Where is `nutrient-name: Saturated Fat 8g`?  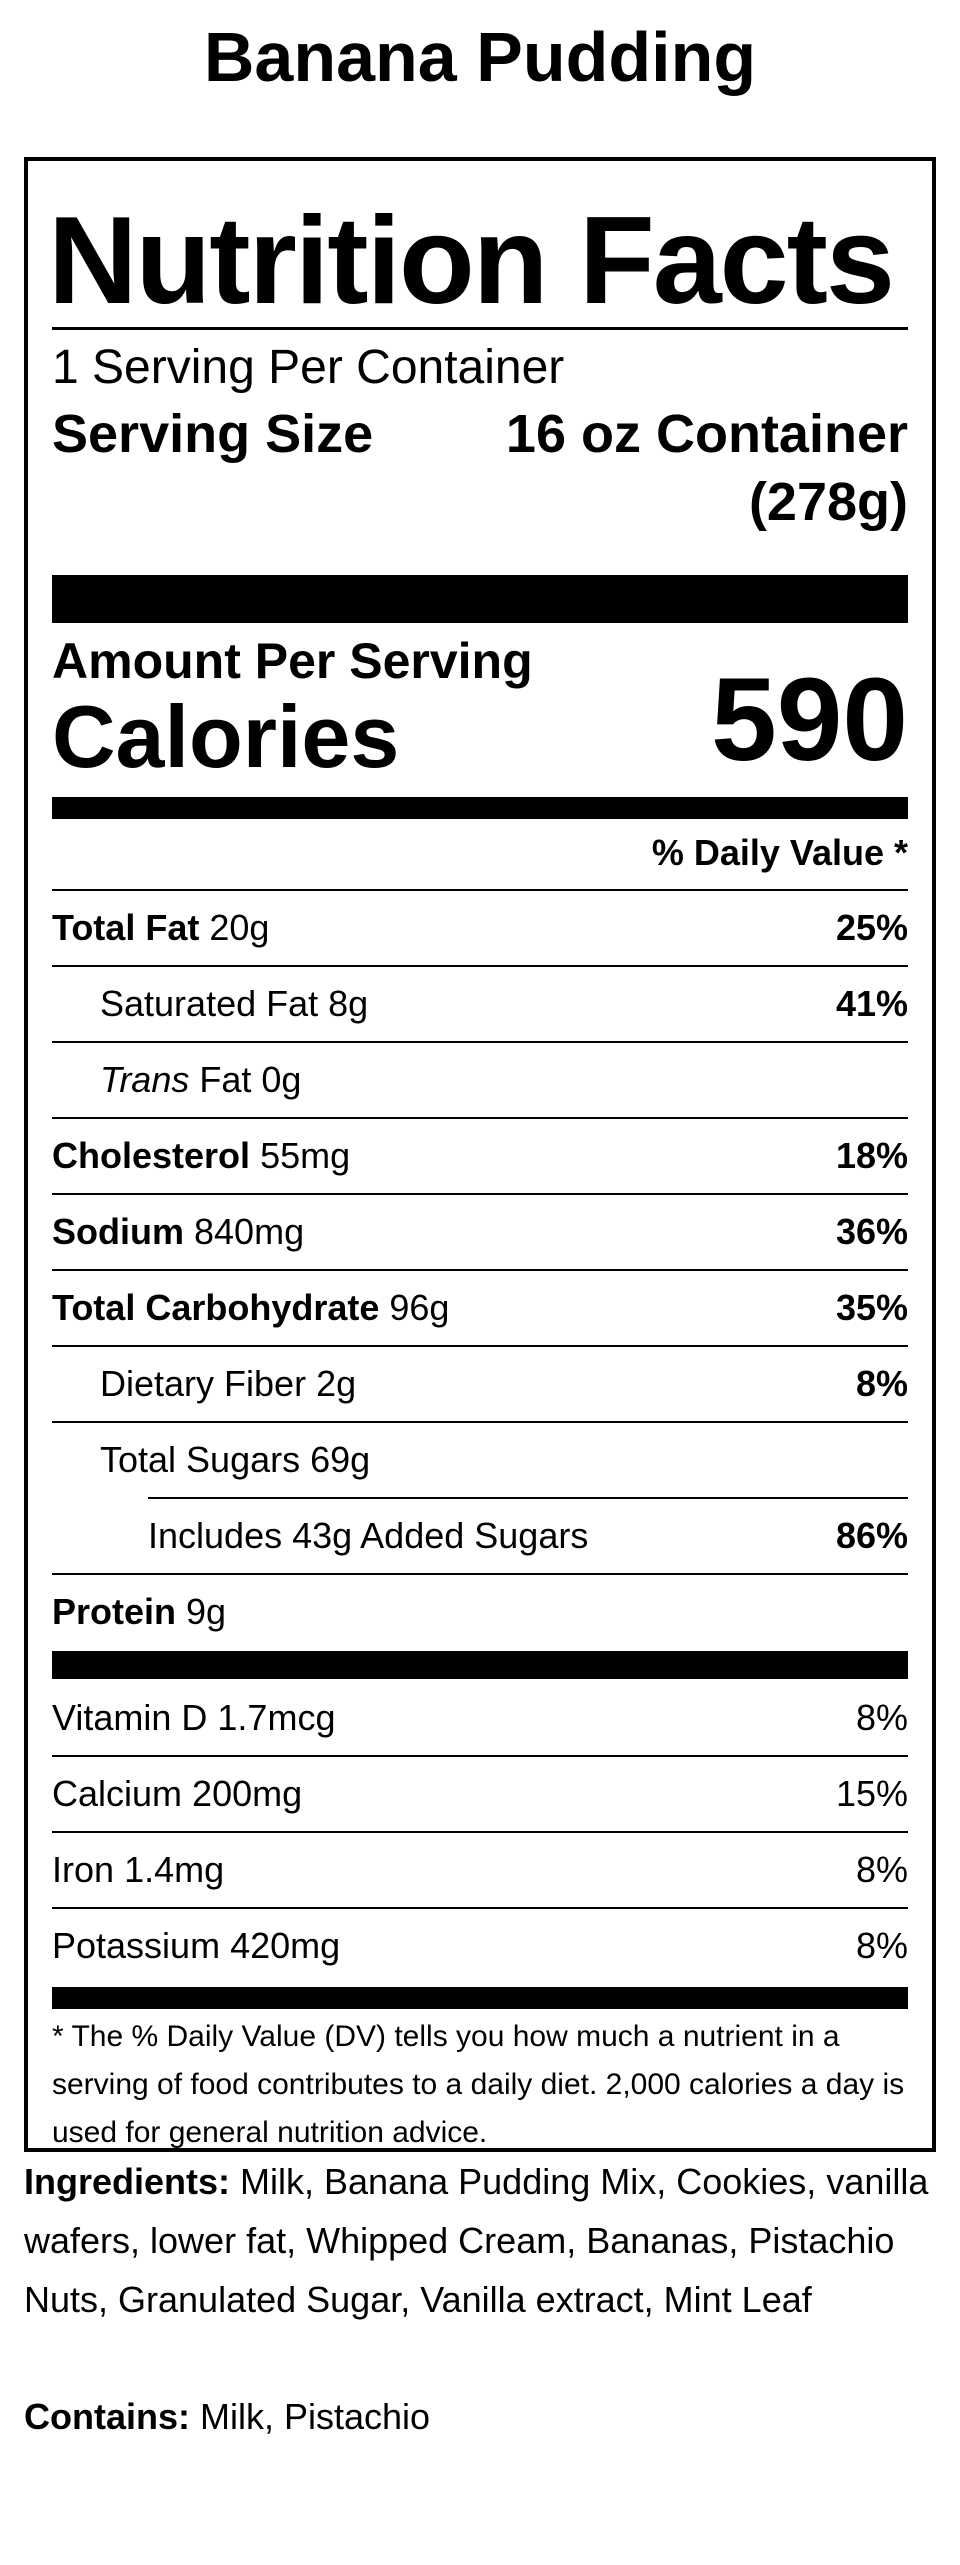 nutrient-name: Saturated Fat 8g is located at coordinates (234, 1003).